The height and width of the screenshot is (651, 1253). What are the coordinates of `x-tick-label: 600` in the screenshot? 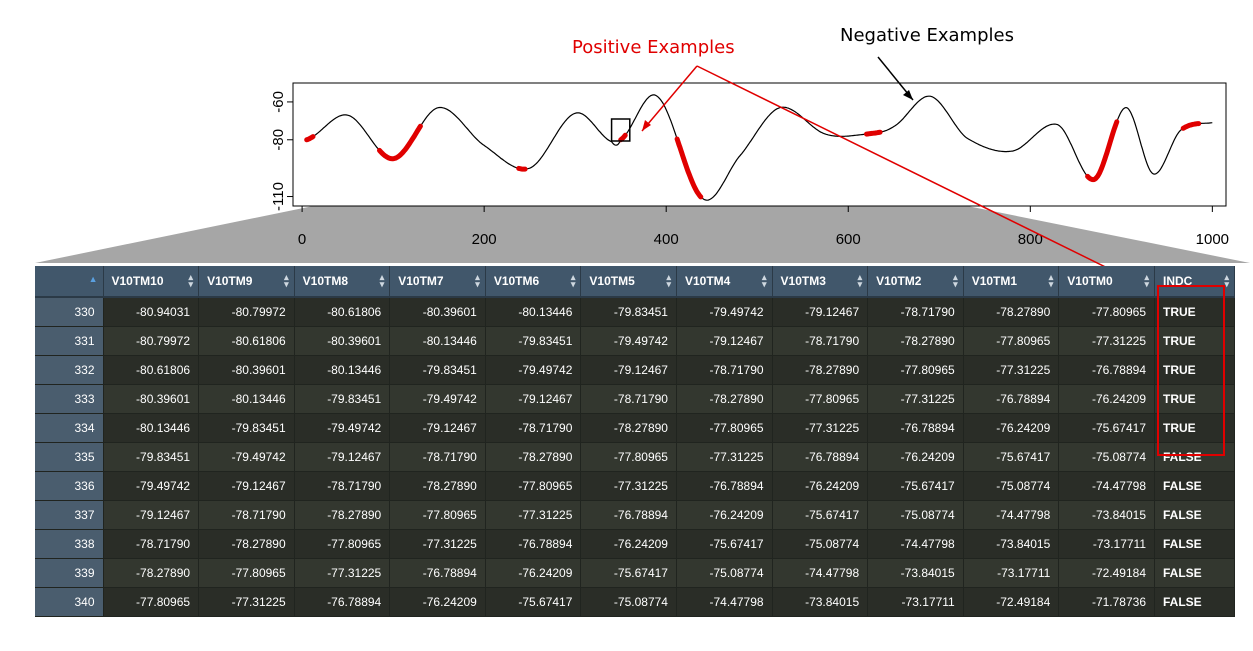 It's located at (848, 239).